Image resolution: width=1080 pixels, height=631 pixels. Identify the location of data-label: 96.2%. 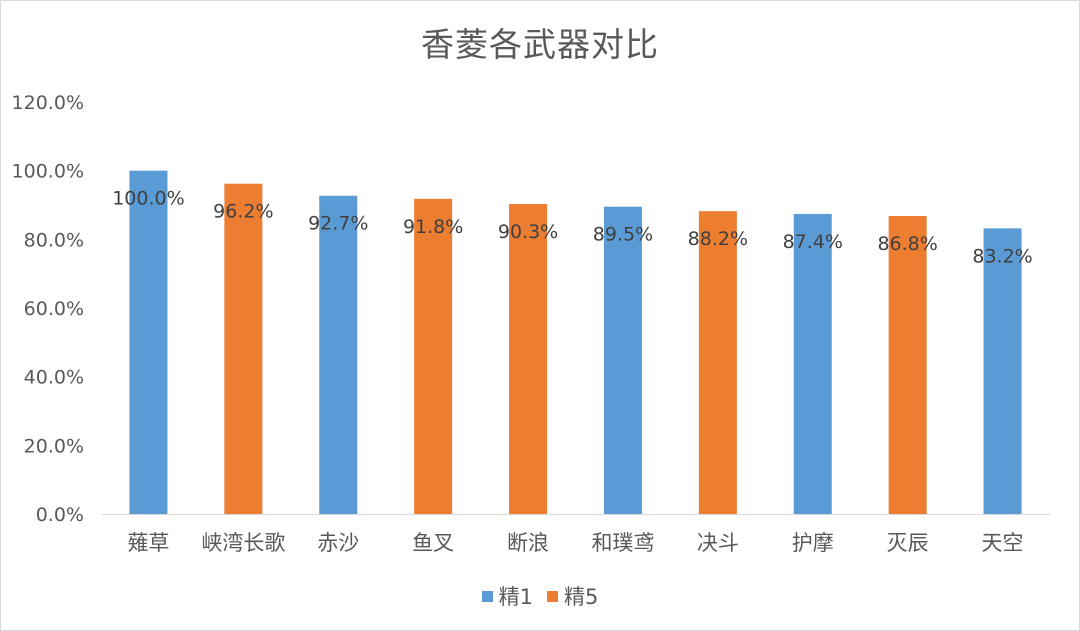
(243, 212).